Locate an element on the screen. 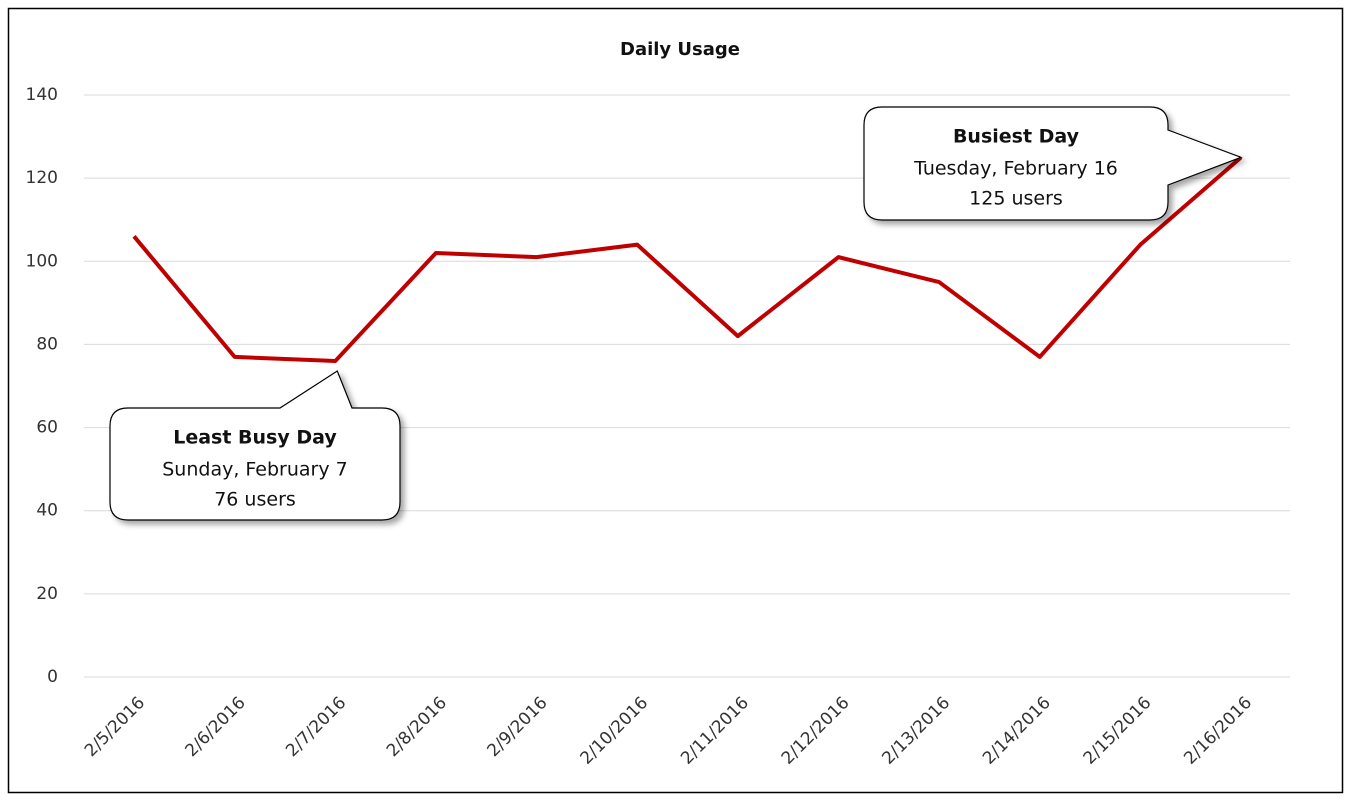 This screenshot has height=801, width=1350. callout-title: Busiest Day is located at coordinates (1016, 137).